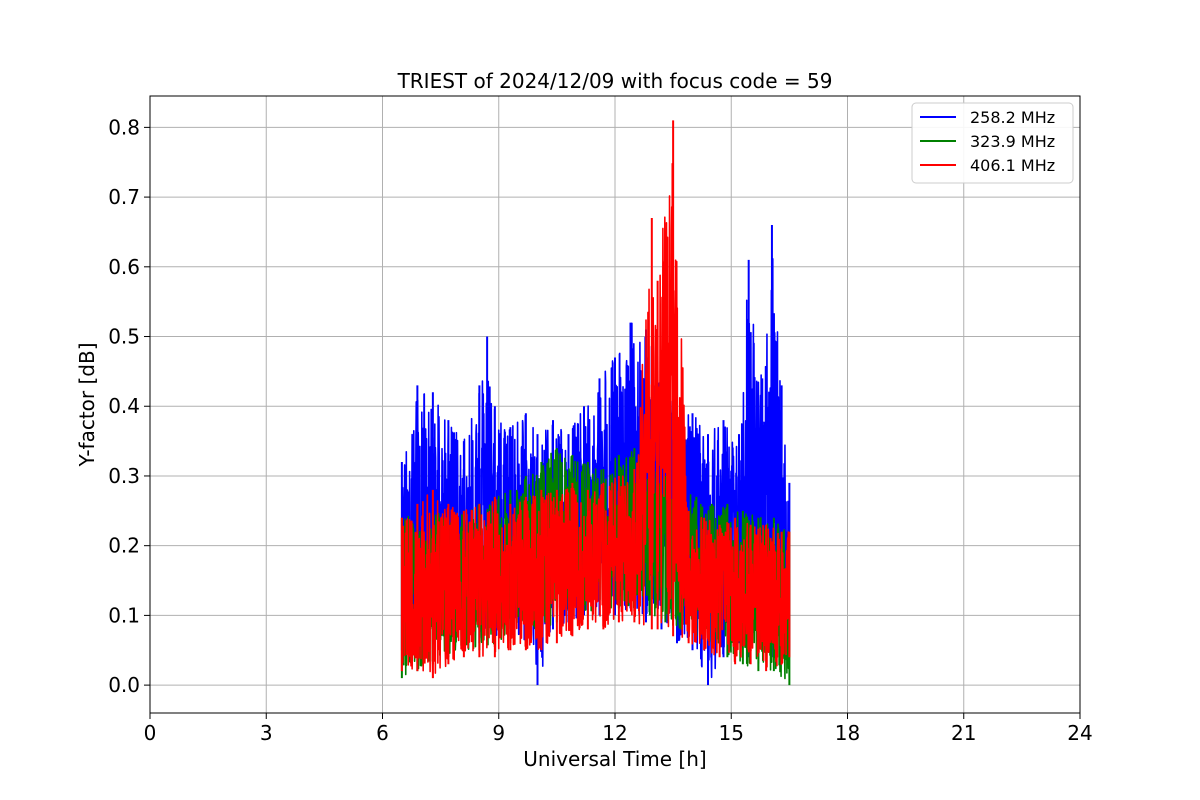  Describe the element at coordinates (124, 476) in the screenshot. I see `y-tick-label: 0.3` at that location.